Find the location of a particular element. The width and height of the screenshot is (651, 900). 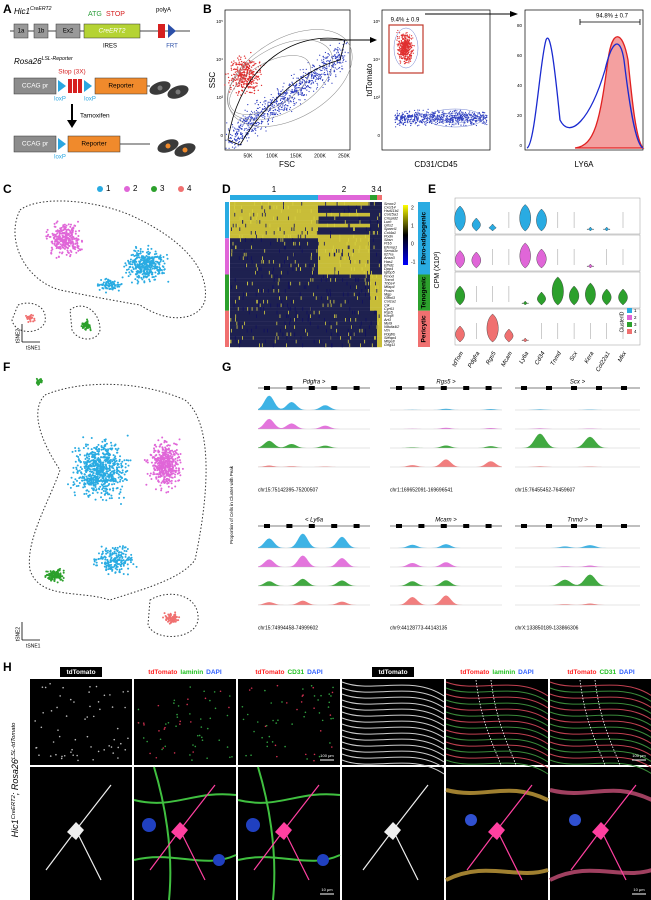

label: 9.4% ± 0.9 is located at coordinates (405, 21).